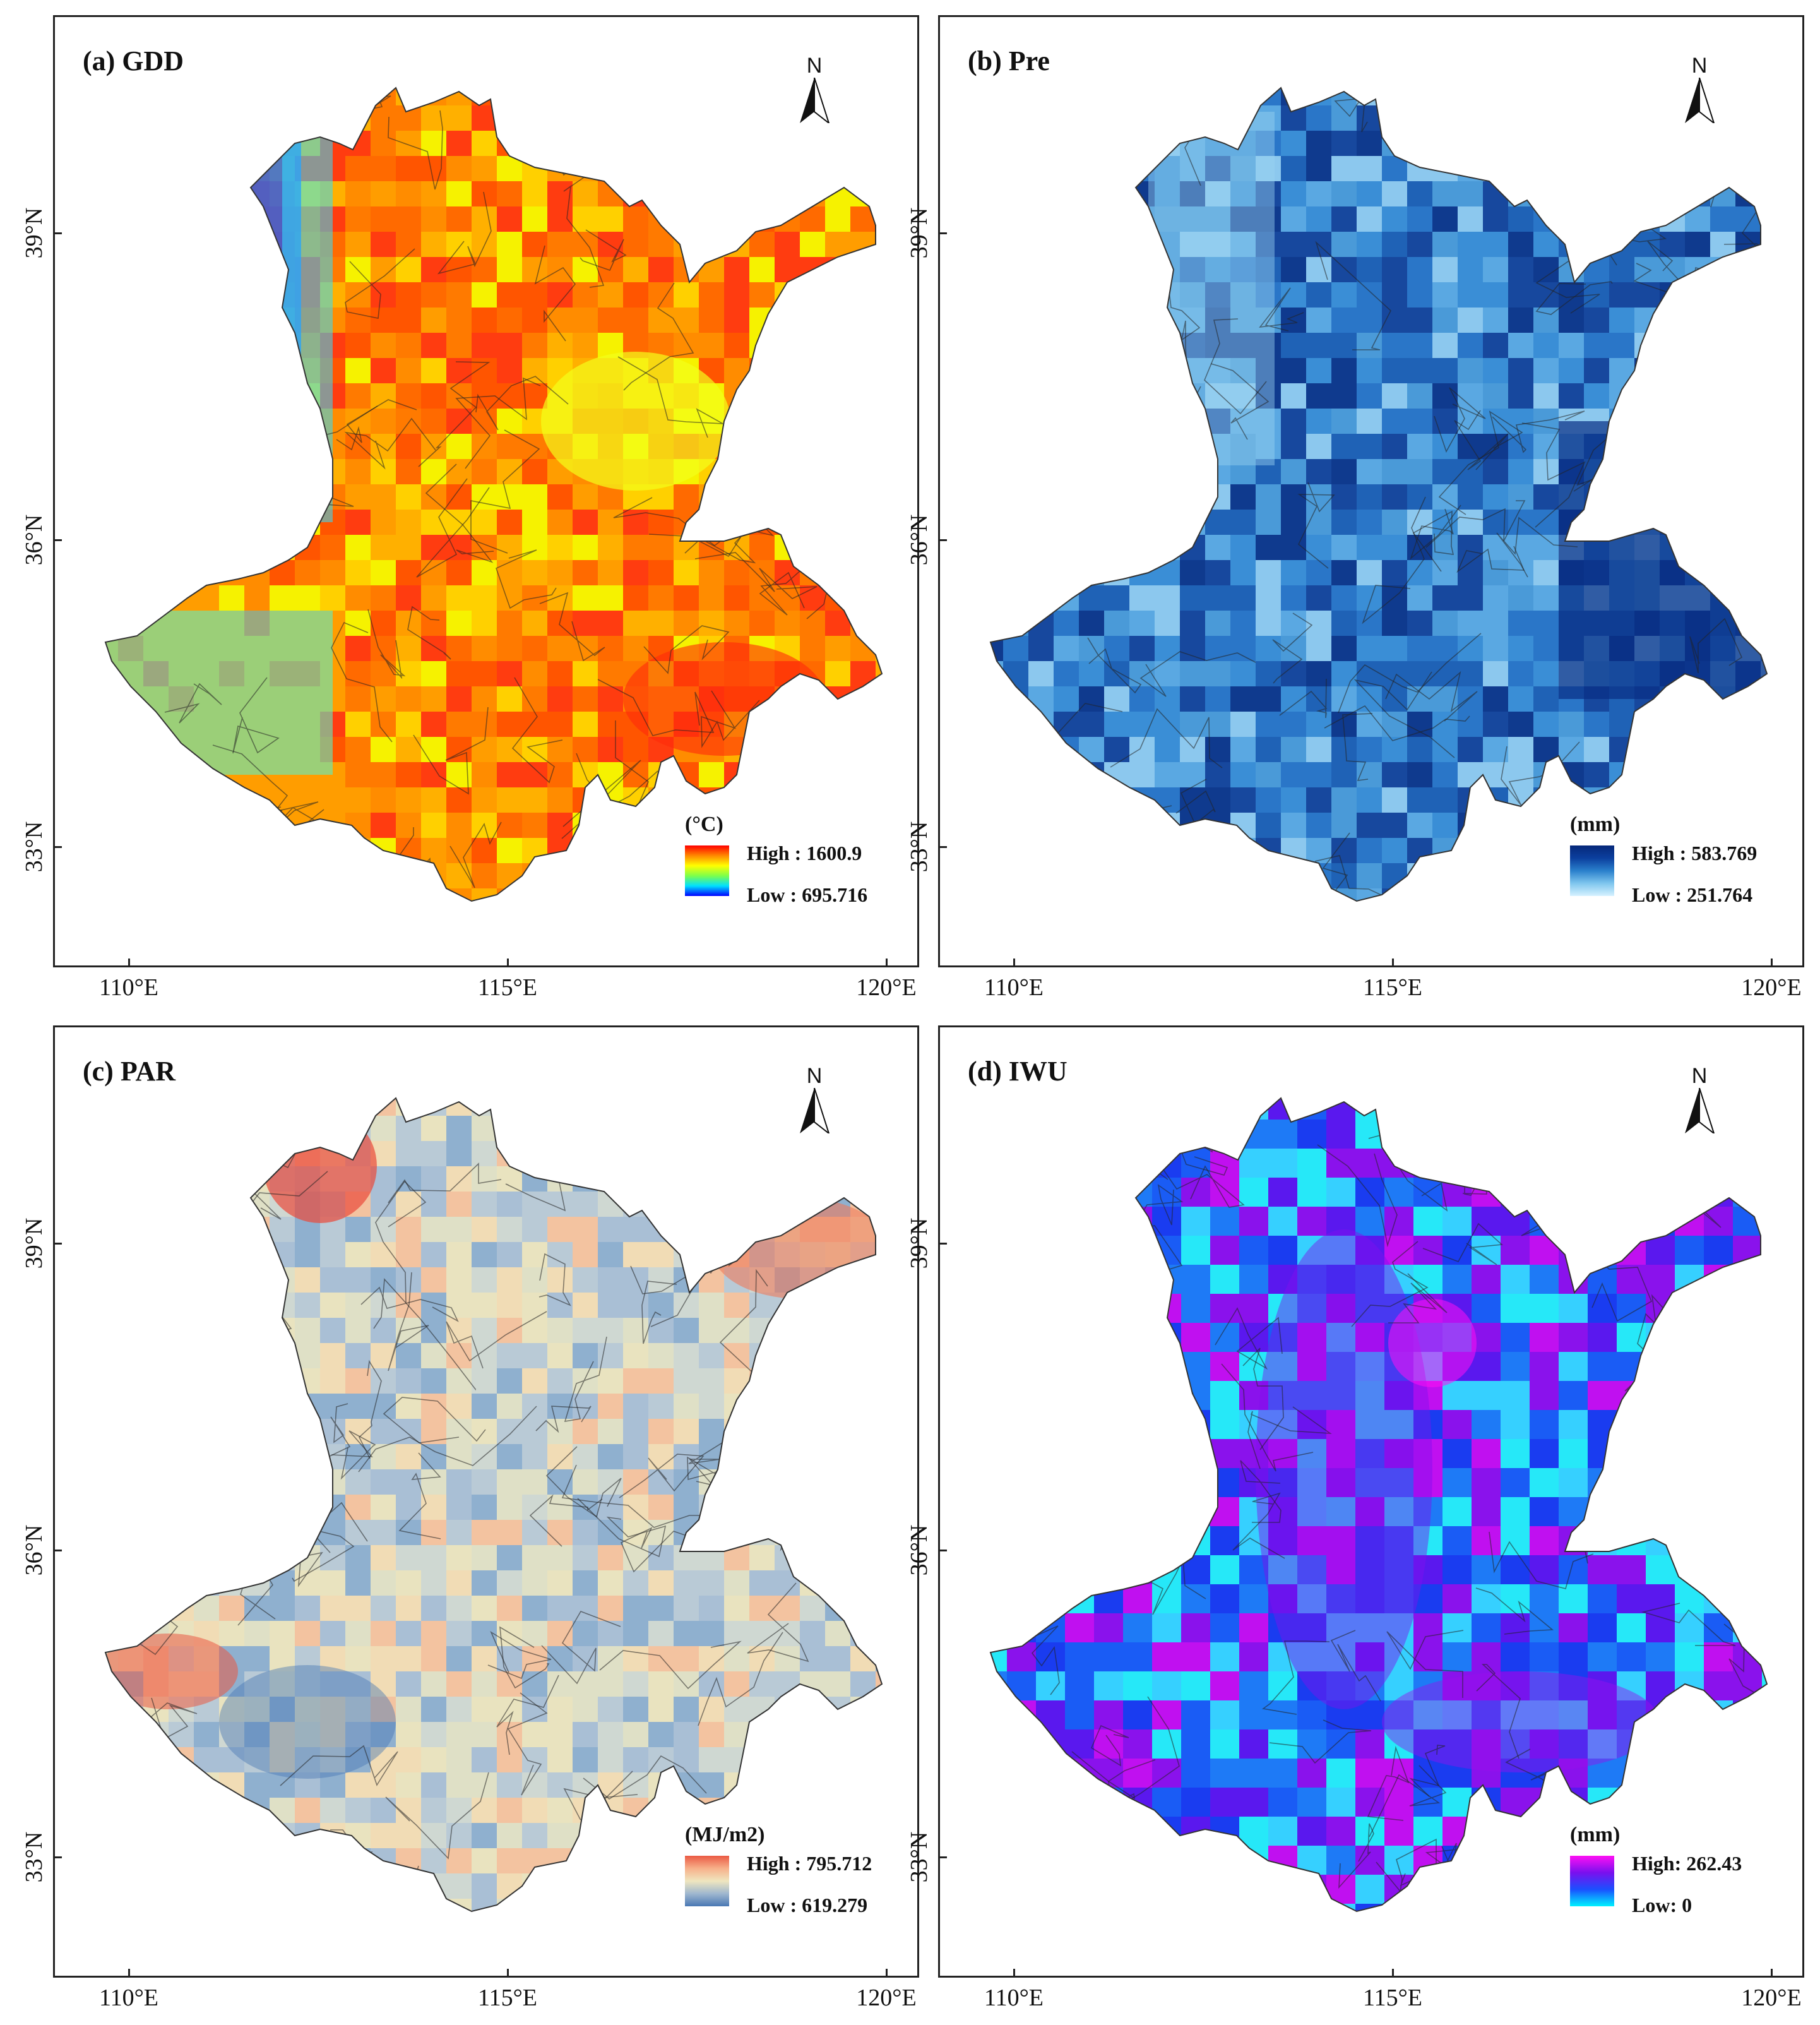 This screenshot has height=2025, width=1820. I want to click on legend-high: High : 795.712, so click(809, 1864).